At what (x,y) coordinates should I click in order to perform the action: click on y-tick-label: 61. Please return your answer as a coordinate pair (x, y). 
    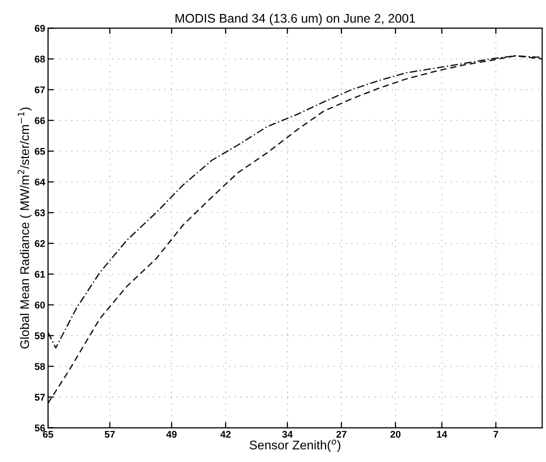
    Looking at the image, I should click on (39, 274).